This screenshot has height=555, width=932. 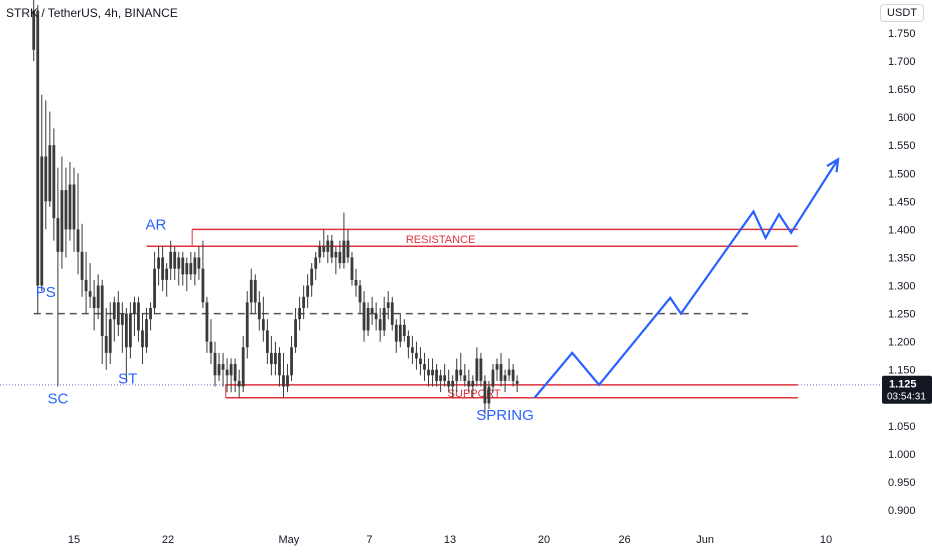 What do you see at coordinates (902, 427) in the screenshot?
I see `y-tick-label: 1.050` at bounding box center [902, 427].